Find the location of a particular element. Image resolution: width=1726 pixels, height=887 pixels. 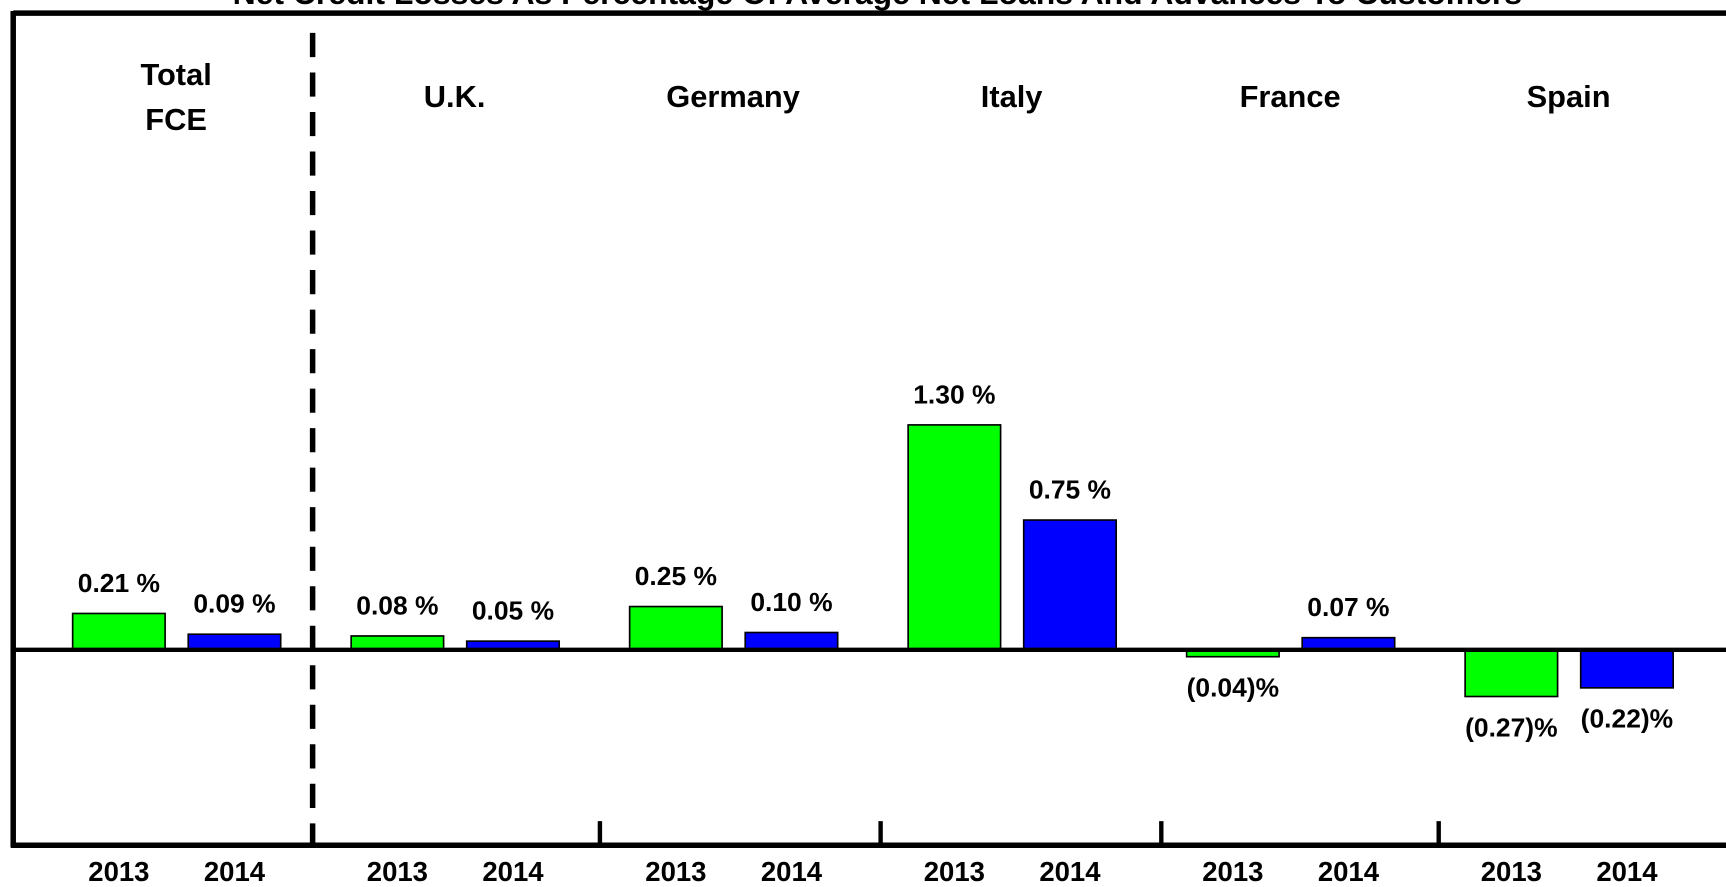

value-label: (0.04)% is located at coordinates (1233, 688).